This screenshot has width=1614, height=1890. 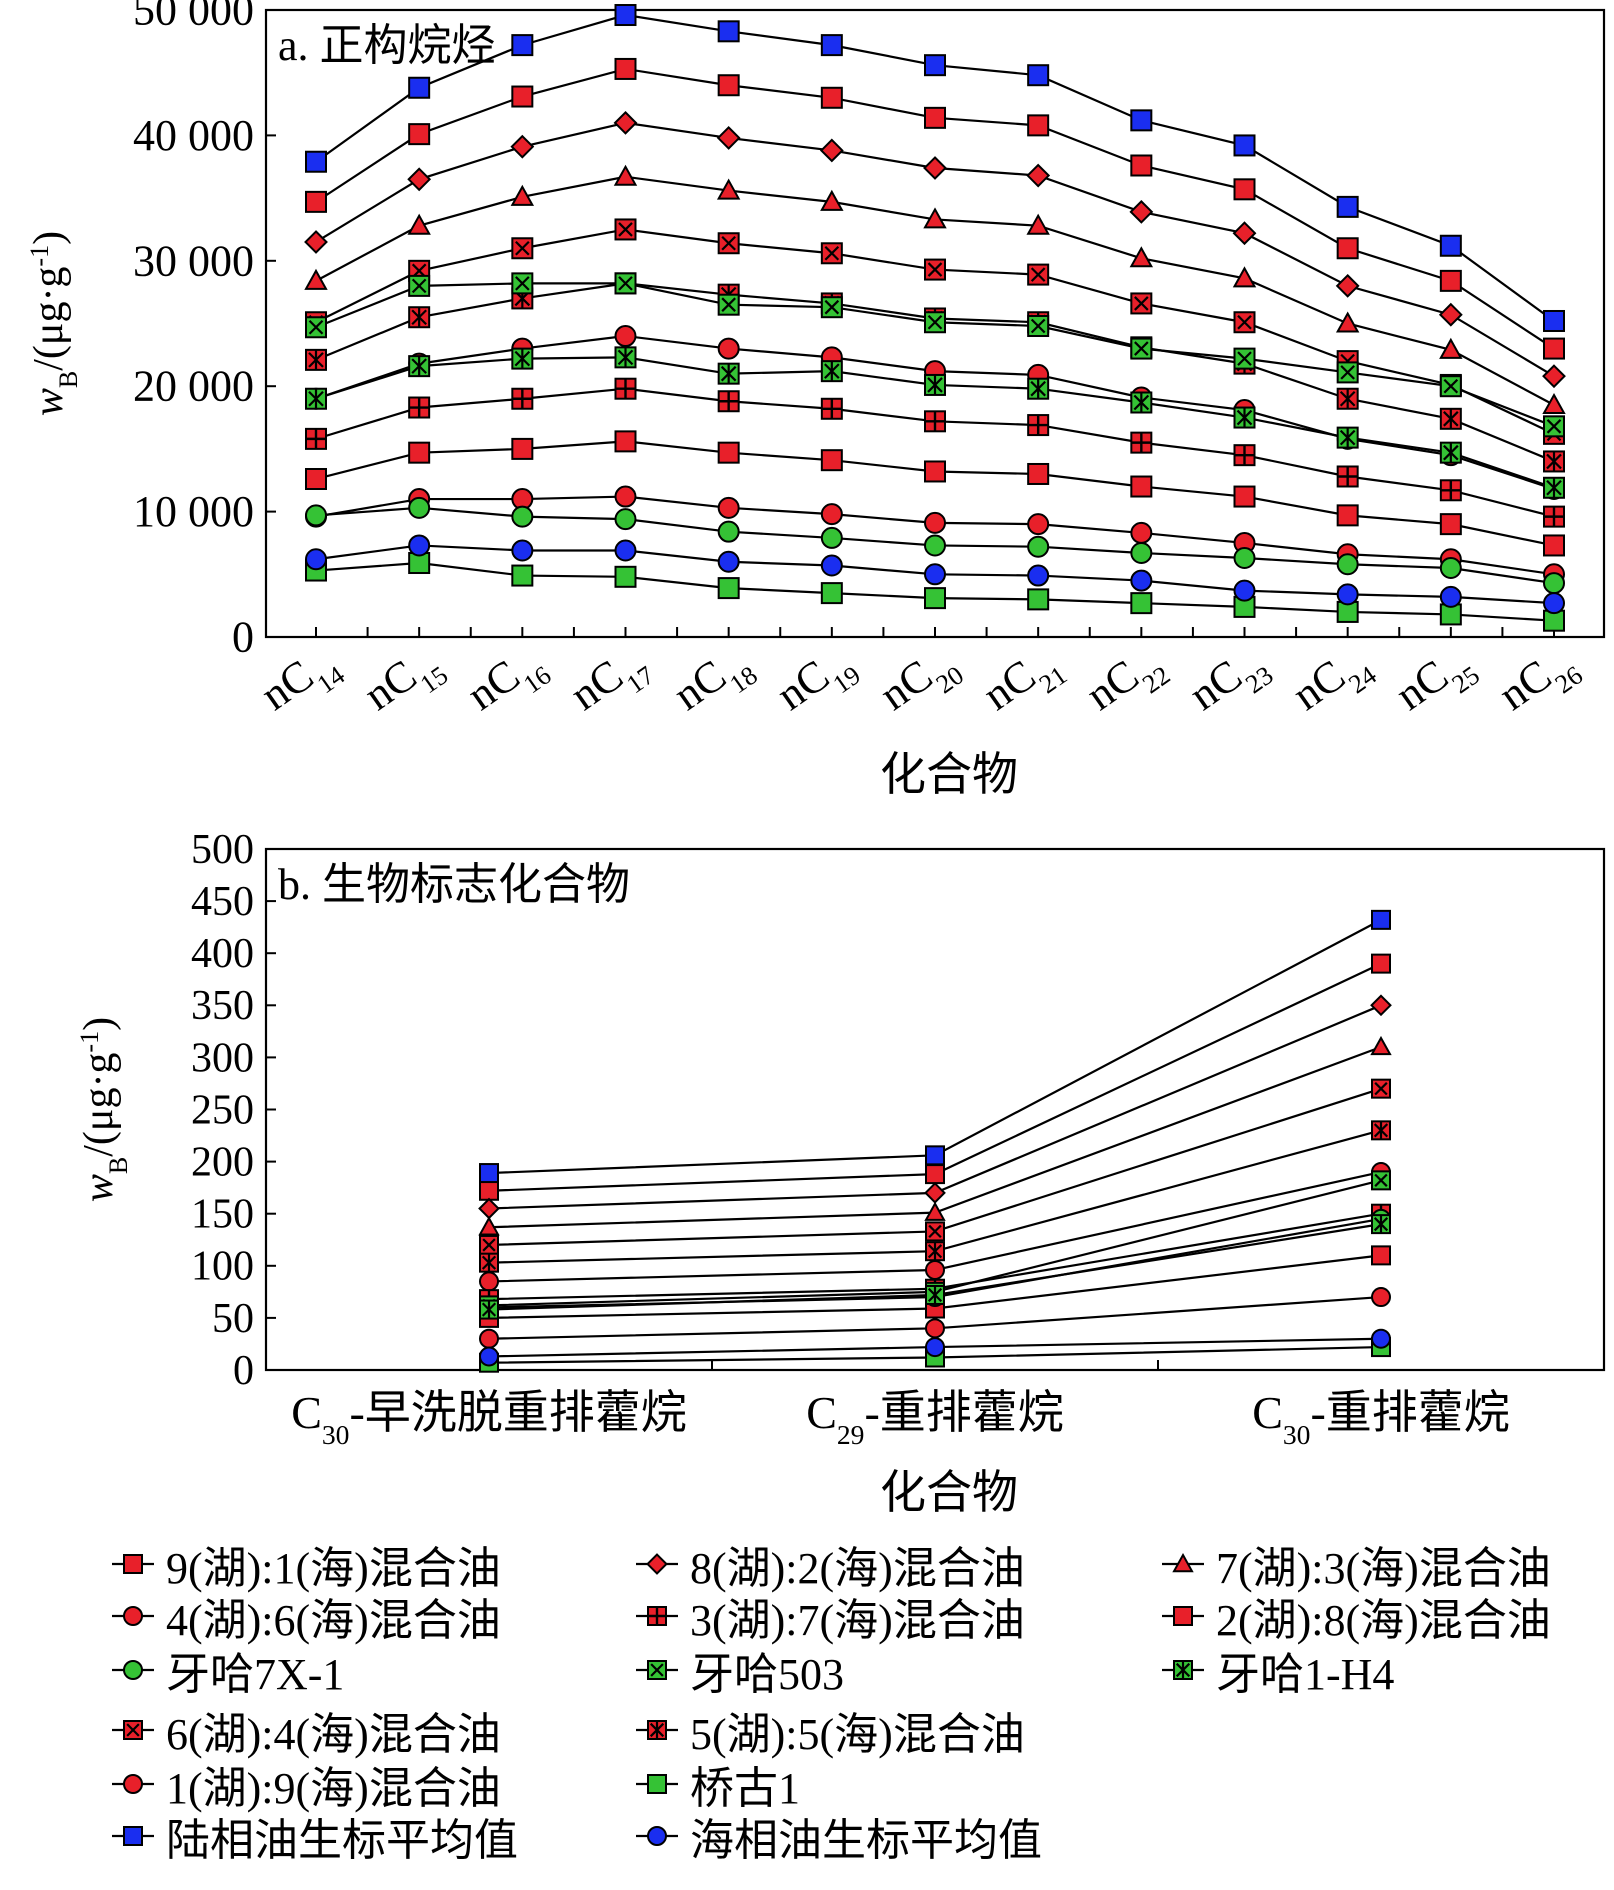 What do you see at coordinates (1383, 1620) in the screenshot?
I see `legend-label: 2(湖):8(海)混合油` at bounding box center [1383, 1620].